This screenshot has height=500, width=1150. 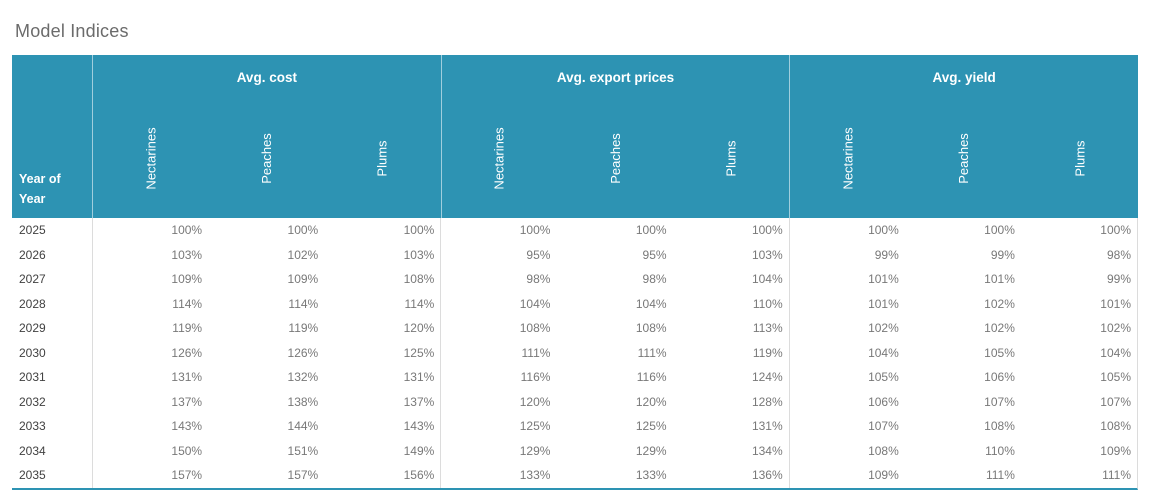 What do you see at coordinates (767, 475) in the screenshot?
I see `value-cell: 136%` at bounding box center [767, 475].